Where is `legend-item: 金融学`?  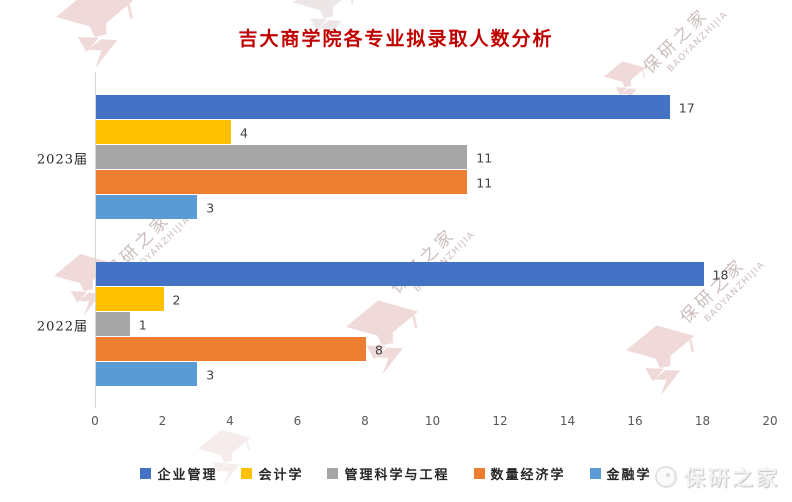 legend-item: 金融学 is located at coordinates (620, 473).